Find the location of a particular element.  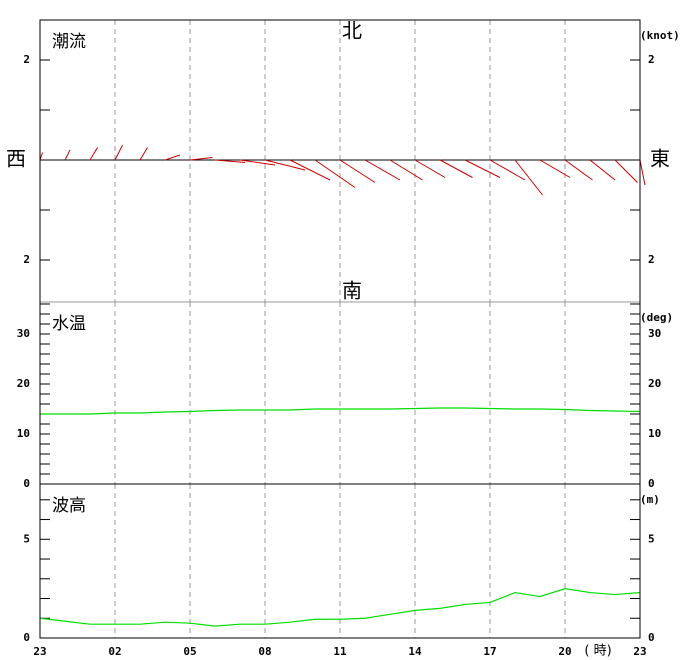

unit-label: (m) is located at coordinates (650, 499).